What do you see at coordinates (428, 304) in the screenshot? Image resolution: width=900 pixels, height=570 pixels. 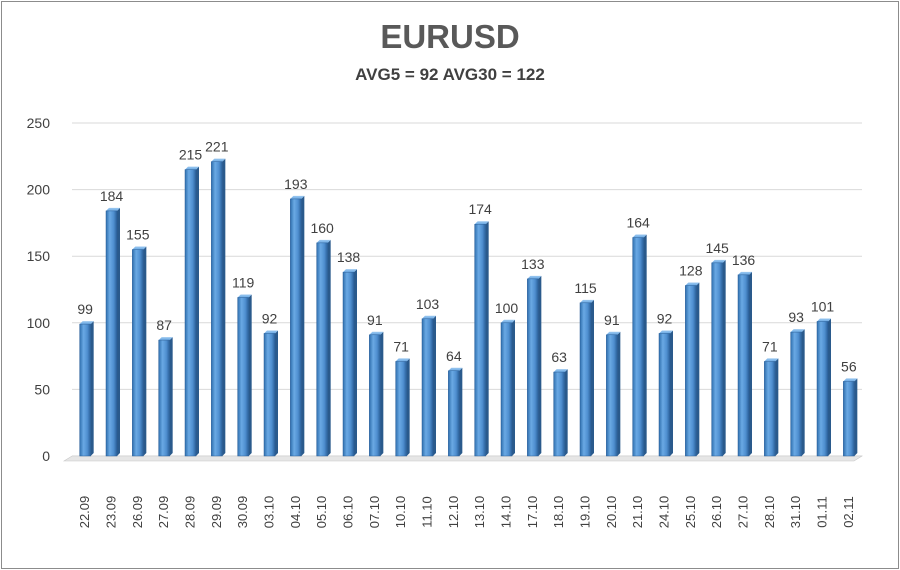 I see `data-label: 103` at bounding box center [428, 304].